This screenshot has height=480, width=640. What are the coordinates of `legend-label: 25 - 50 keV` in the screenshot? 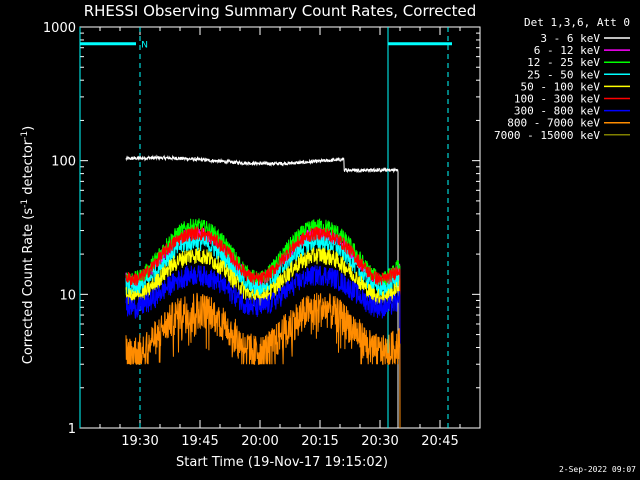 It's located at (563, 74).